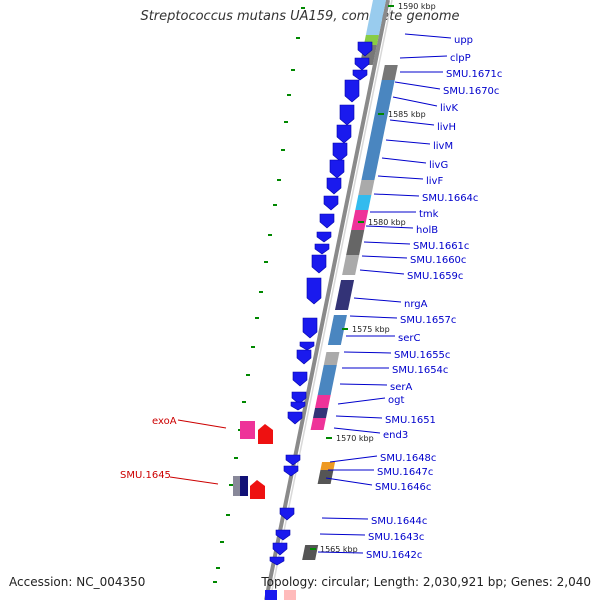 This screenshot has width=600, height=600. What do you see at coordinates (463, 40) in the screenshot?
I see `gene-label: upp` at bounding box center [463, 40].